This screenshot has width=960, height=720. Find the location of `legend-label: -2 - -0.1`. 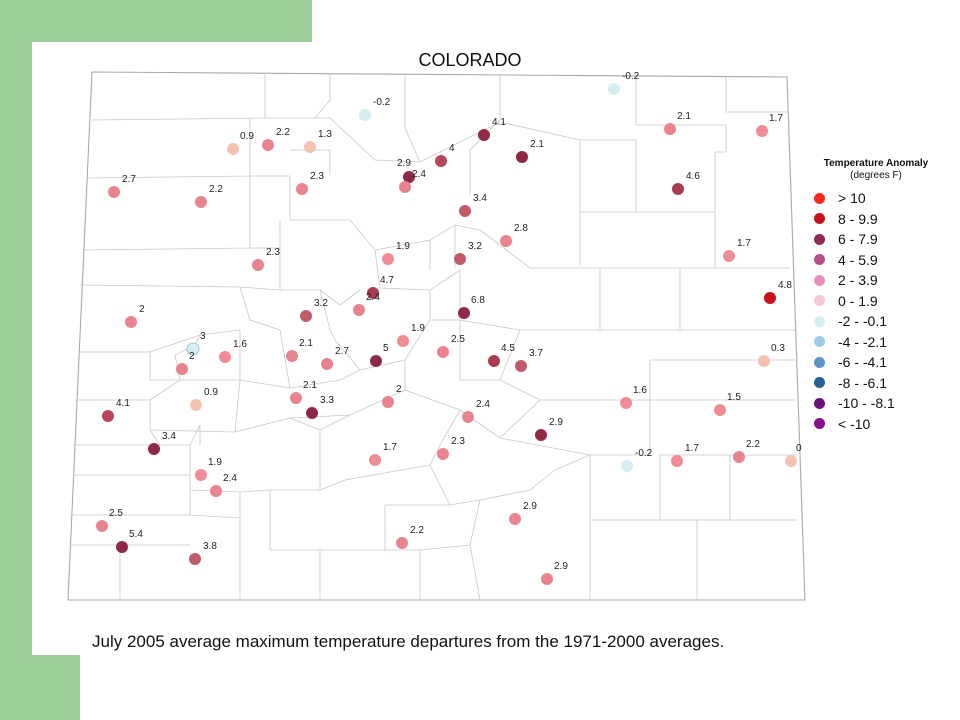

legend-label: -2 - -0.1 is located at coordinates (863, 321).